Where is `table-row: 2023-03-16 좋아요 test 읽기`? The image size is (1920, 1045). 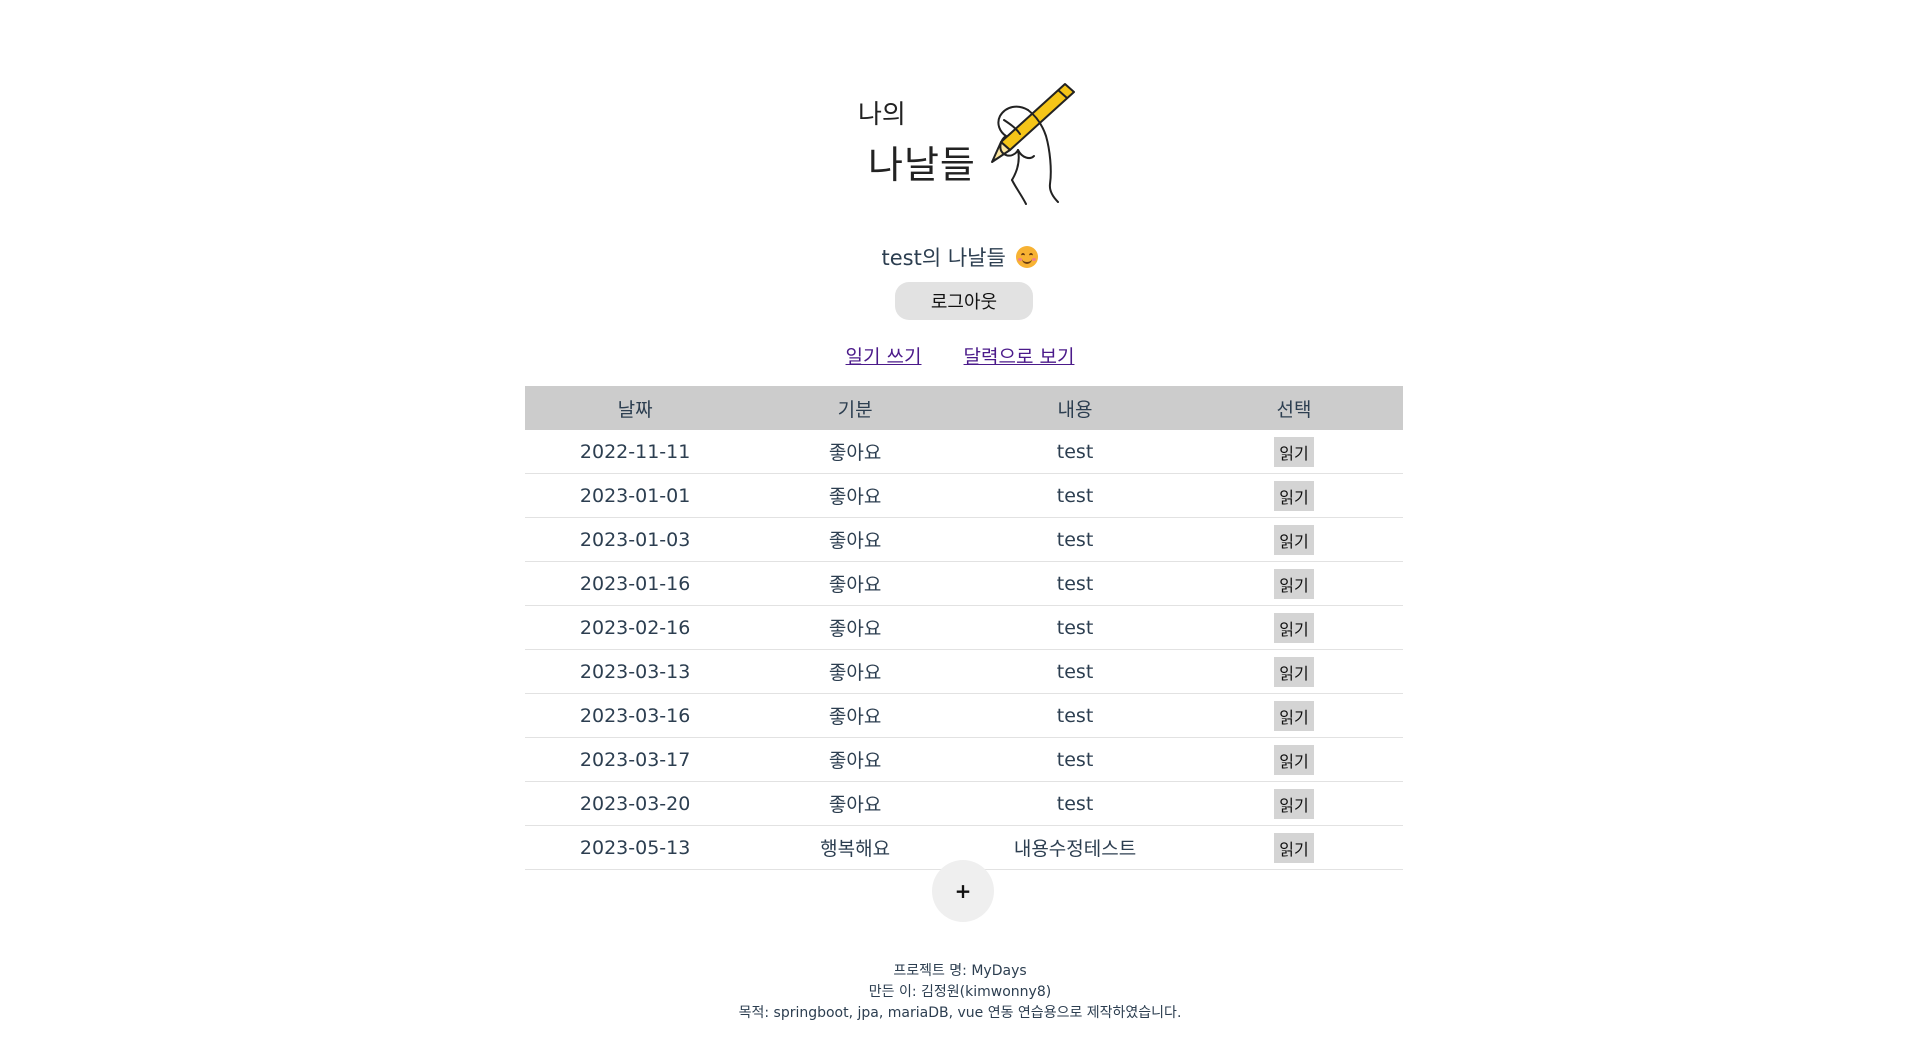 table-row: 2023-03-16 좋아요 test 읽기 is located at coordinates (964, 715).